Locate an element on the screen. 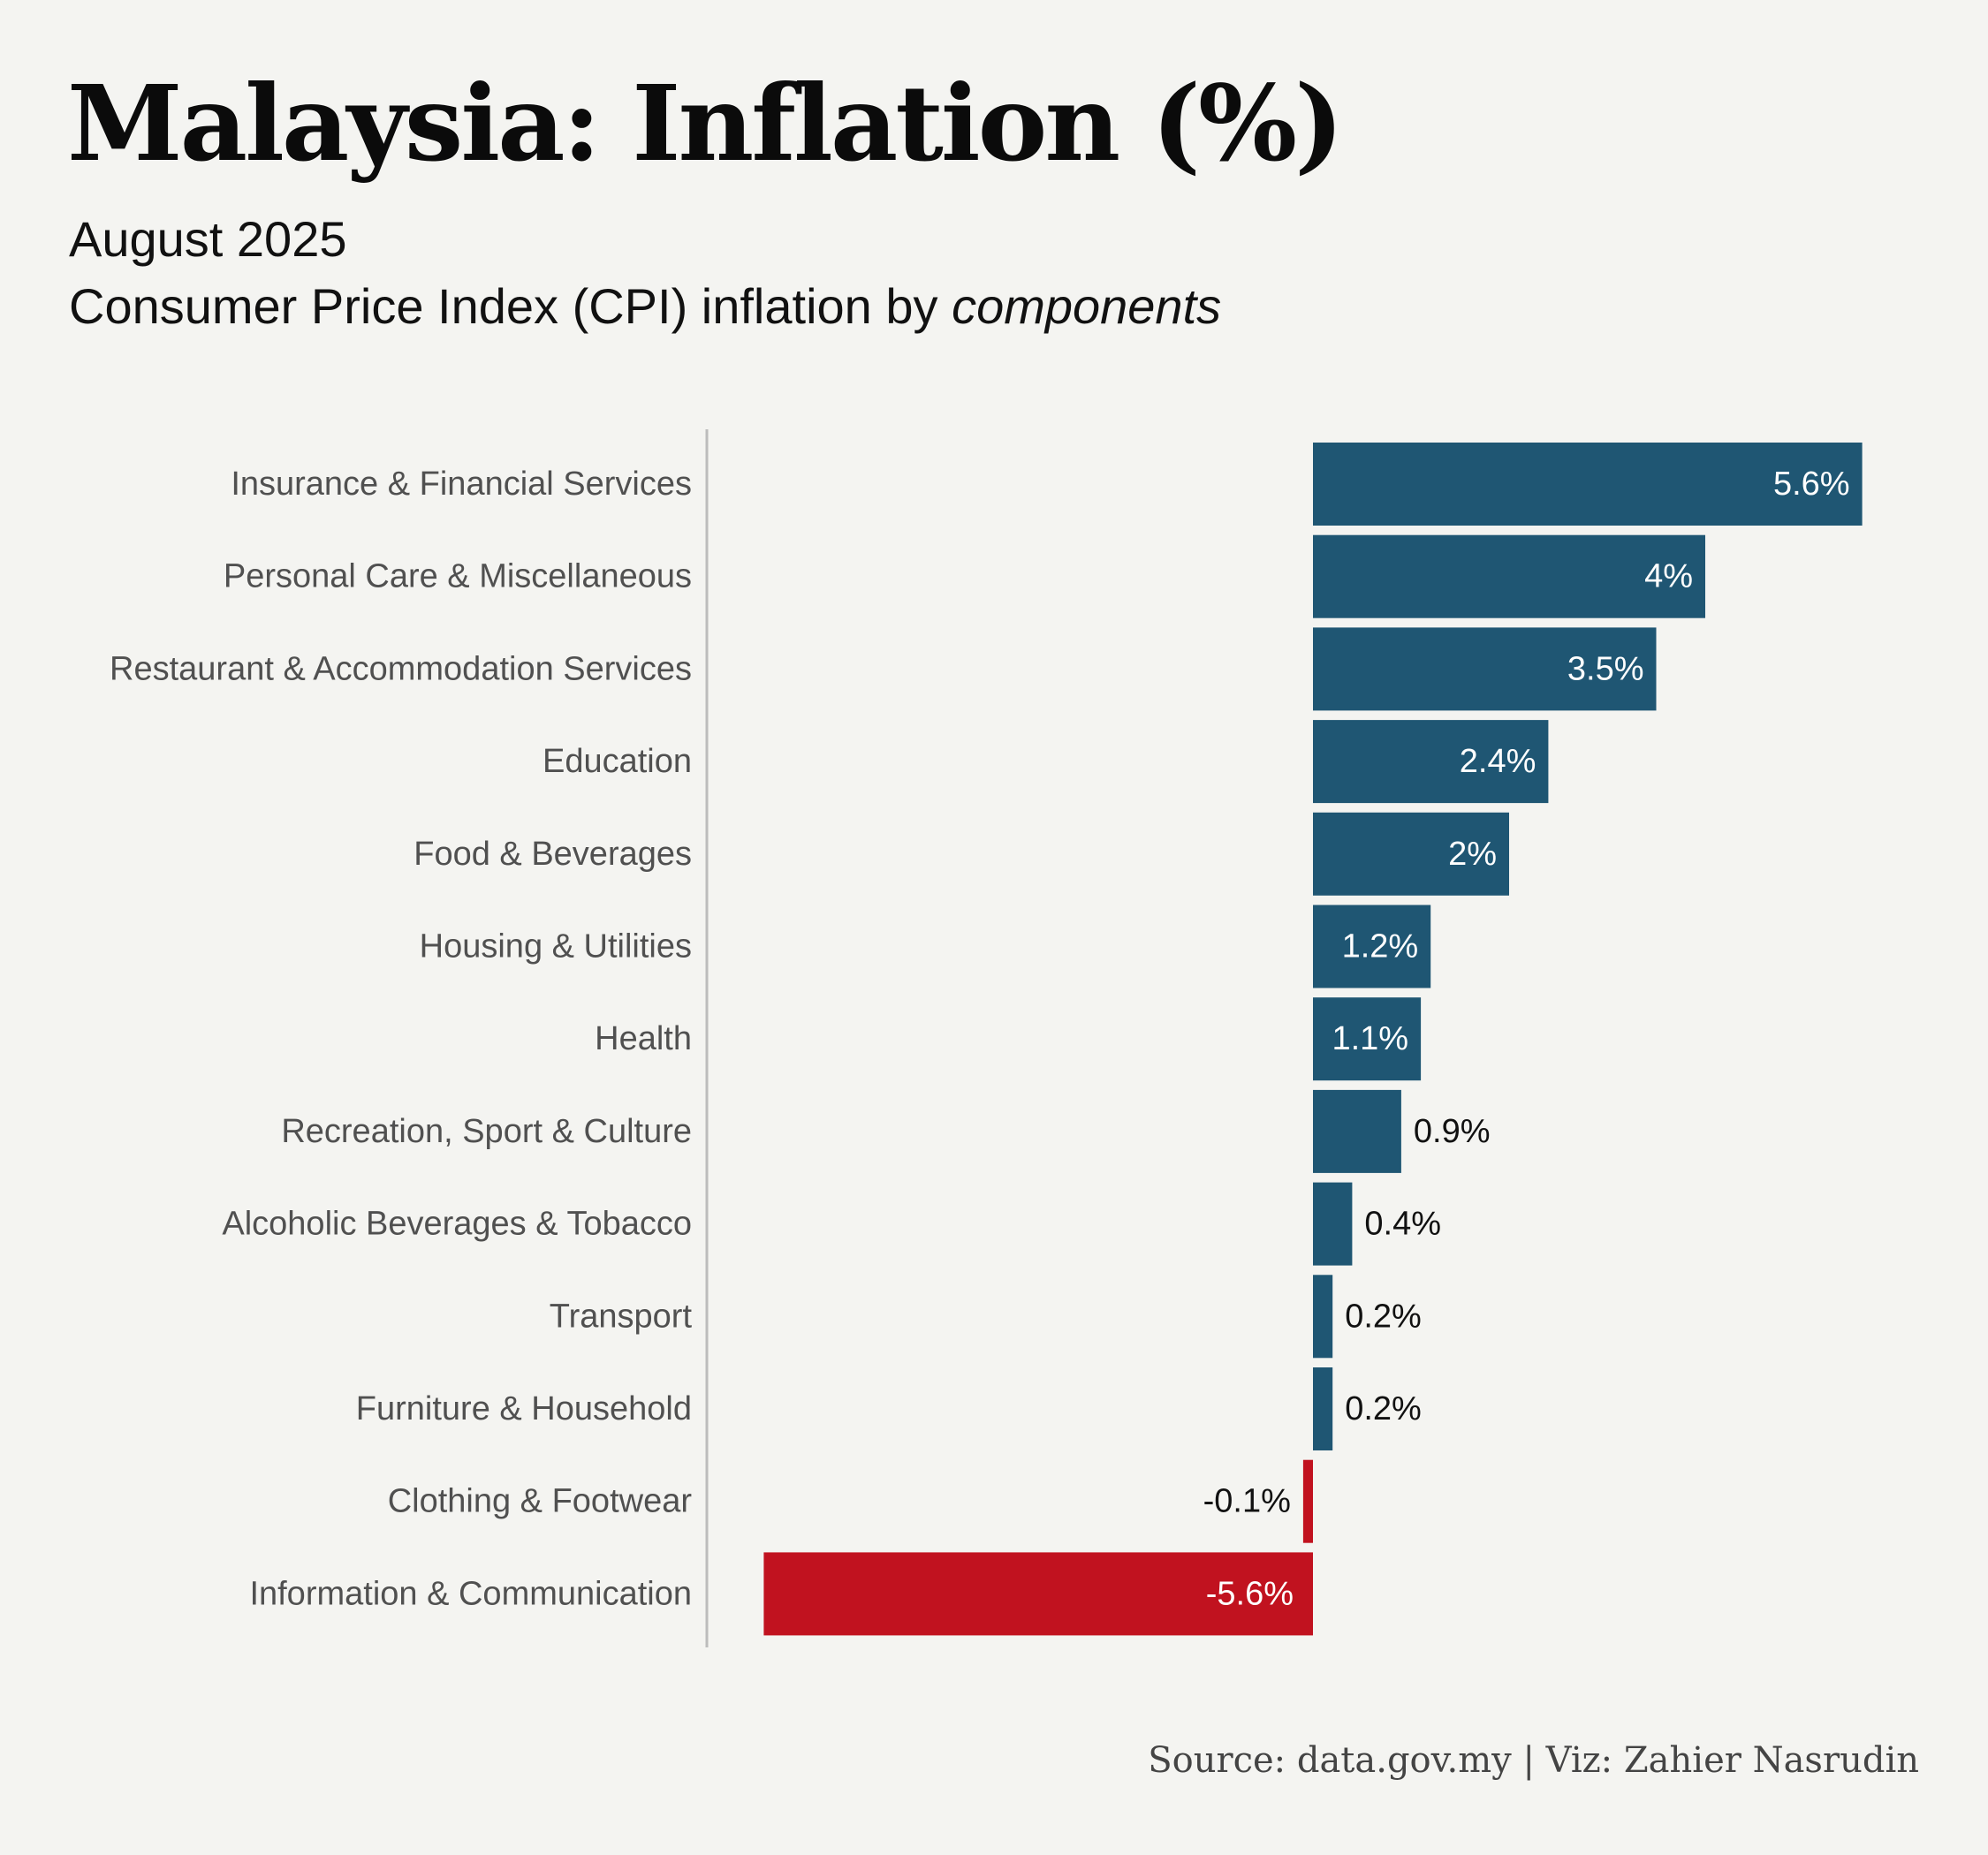 This screenshot has height=1855, width=1988. value-label: -5.6% is located at coordinates (1250, 1593).